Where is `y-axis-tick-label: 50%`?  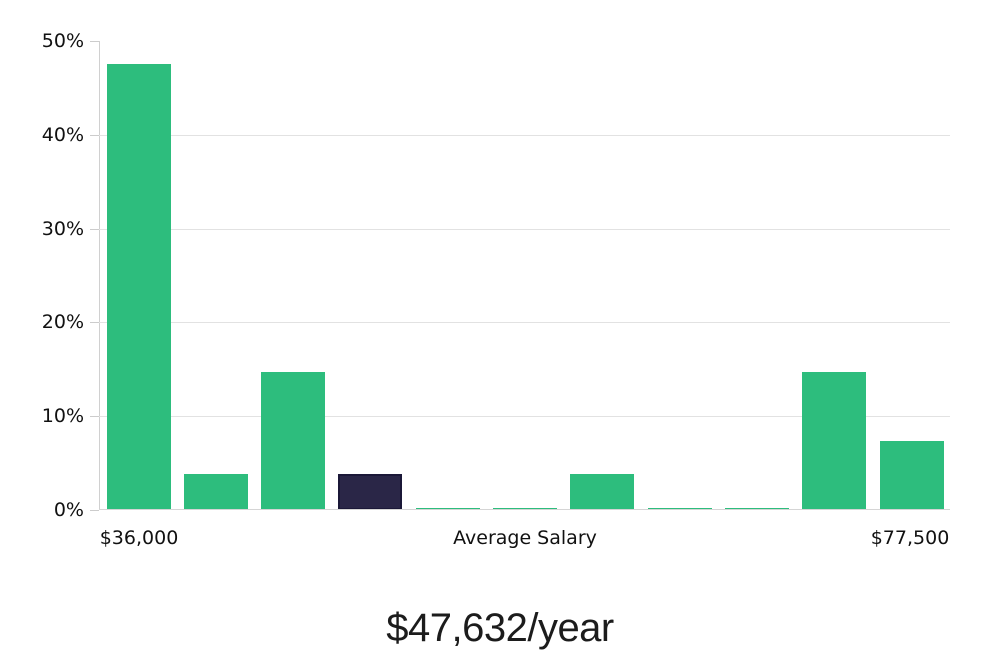 y-axis-tick-label: 50% is located at coordinates (62, 41).